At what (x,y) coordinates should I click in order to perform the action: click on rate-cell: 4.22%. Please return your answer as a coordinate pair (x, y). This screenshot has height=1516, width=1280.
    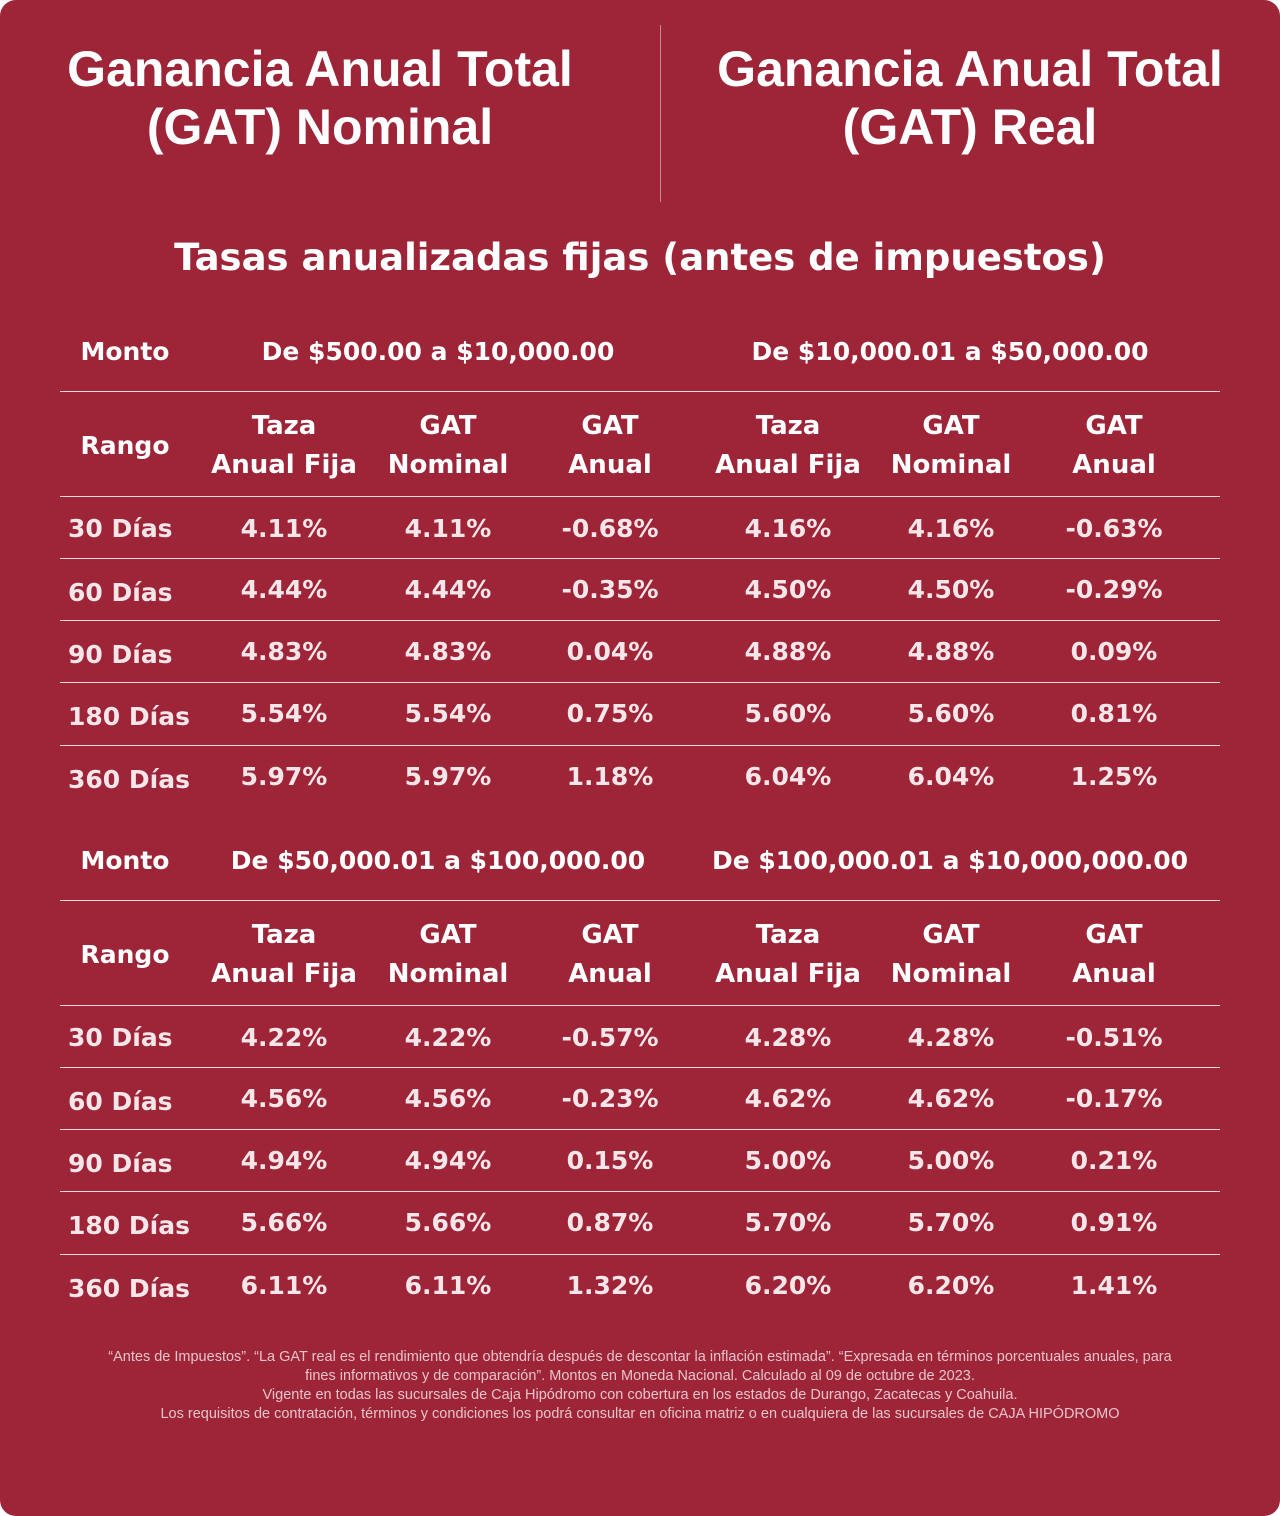
    Looking at the image, I should click on (448, 1037).